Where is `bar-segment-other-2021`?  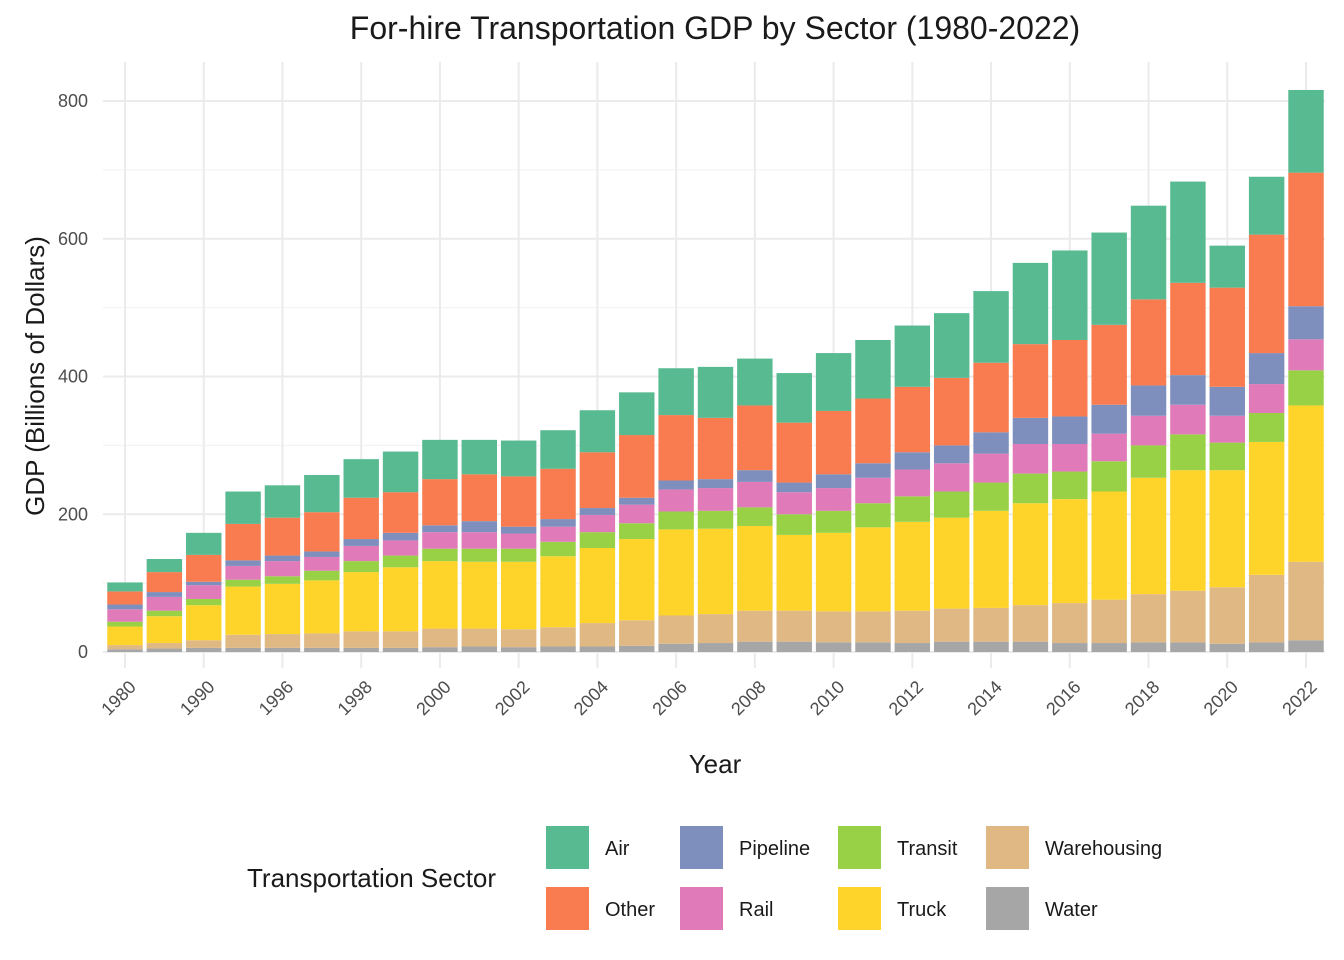
bar-segment-other-2021 is located at coordinates (1266, 294).